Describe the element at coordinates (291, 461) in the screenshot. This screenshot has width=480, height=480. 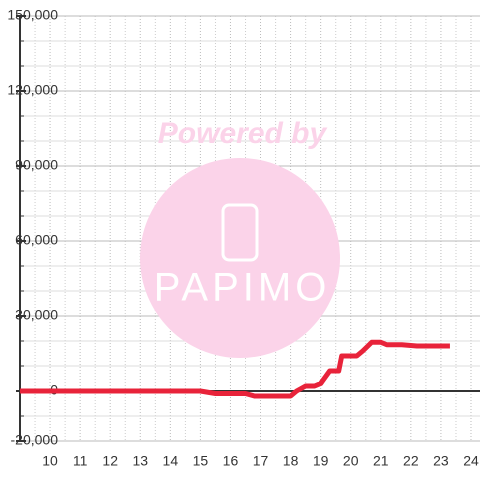
I see `x-tick-label: 18` at that location.